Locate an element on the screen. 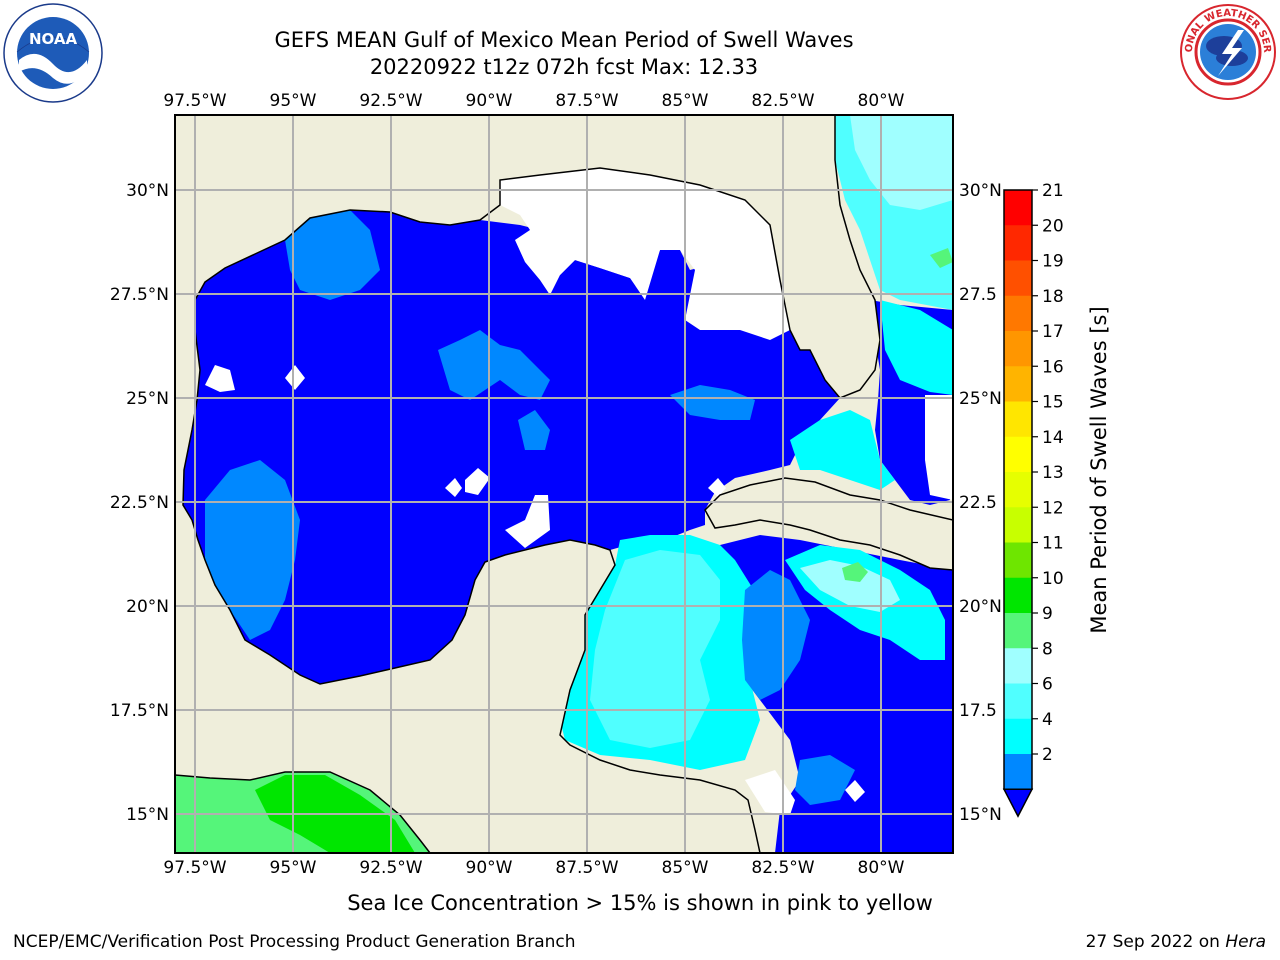 The image size is (1280, 960). lon-tick-label-bottom: 85°W is located at coordinates (685, 868).